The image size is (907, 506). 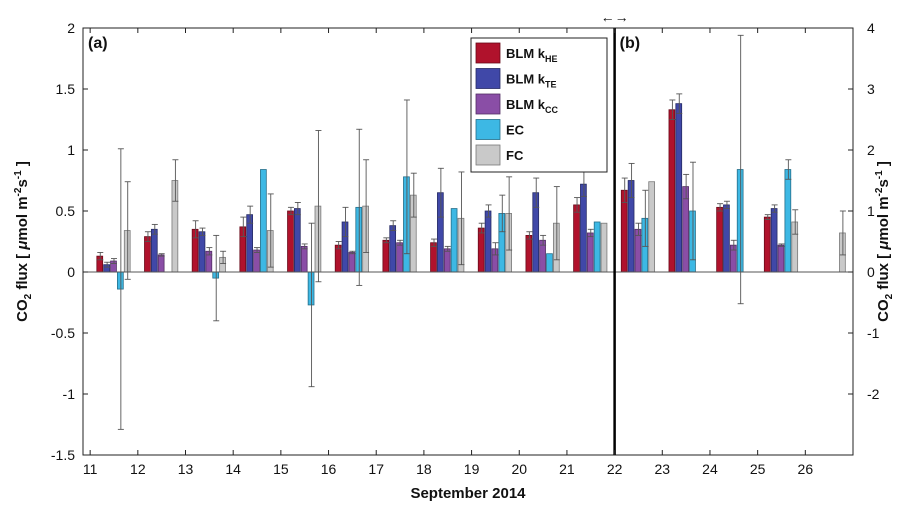 I want to click on y-axis-label-left-part: μ, so click(x=22, y=246).